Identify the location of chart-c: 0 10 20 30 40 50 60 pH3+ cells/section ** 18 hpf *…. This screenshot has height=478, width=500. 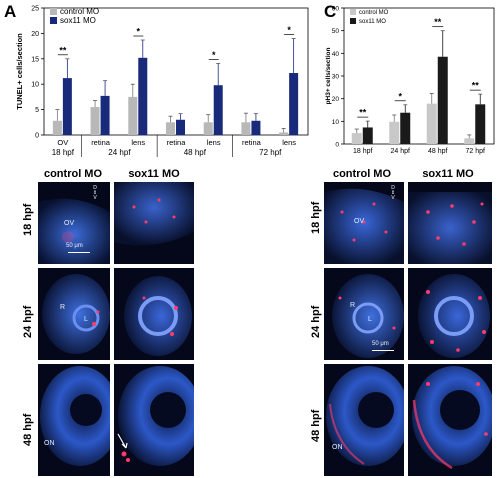
(410, 80).